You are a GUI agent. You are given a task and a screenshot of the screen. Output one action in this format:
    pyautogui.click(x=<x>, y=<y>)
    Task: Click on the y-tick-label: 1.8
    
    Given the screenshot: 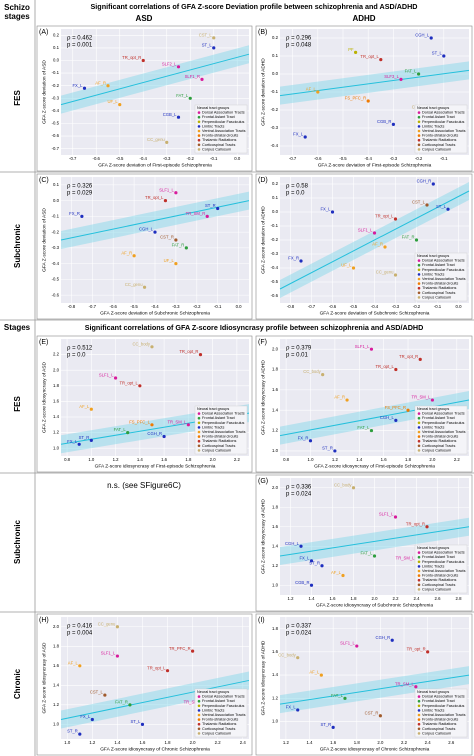 What is the action you would take?
    pyautogui.click(x=275, y=628)
    